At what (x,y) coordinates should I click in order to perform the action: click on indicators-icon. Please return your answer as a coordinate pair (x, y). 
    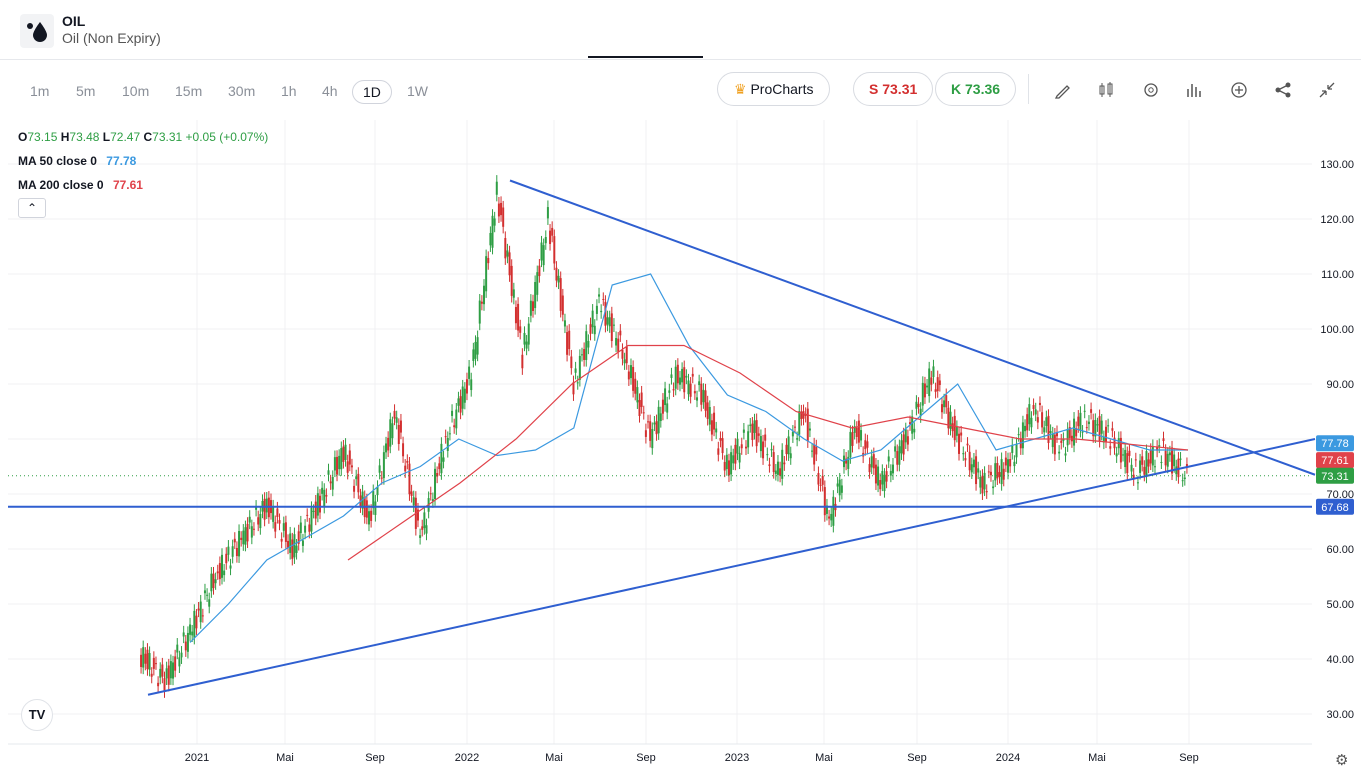
    Looking at the image, I should click on (1195, 90).